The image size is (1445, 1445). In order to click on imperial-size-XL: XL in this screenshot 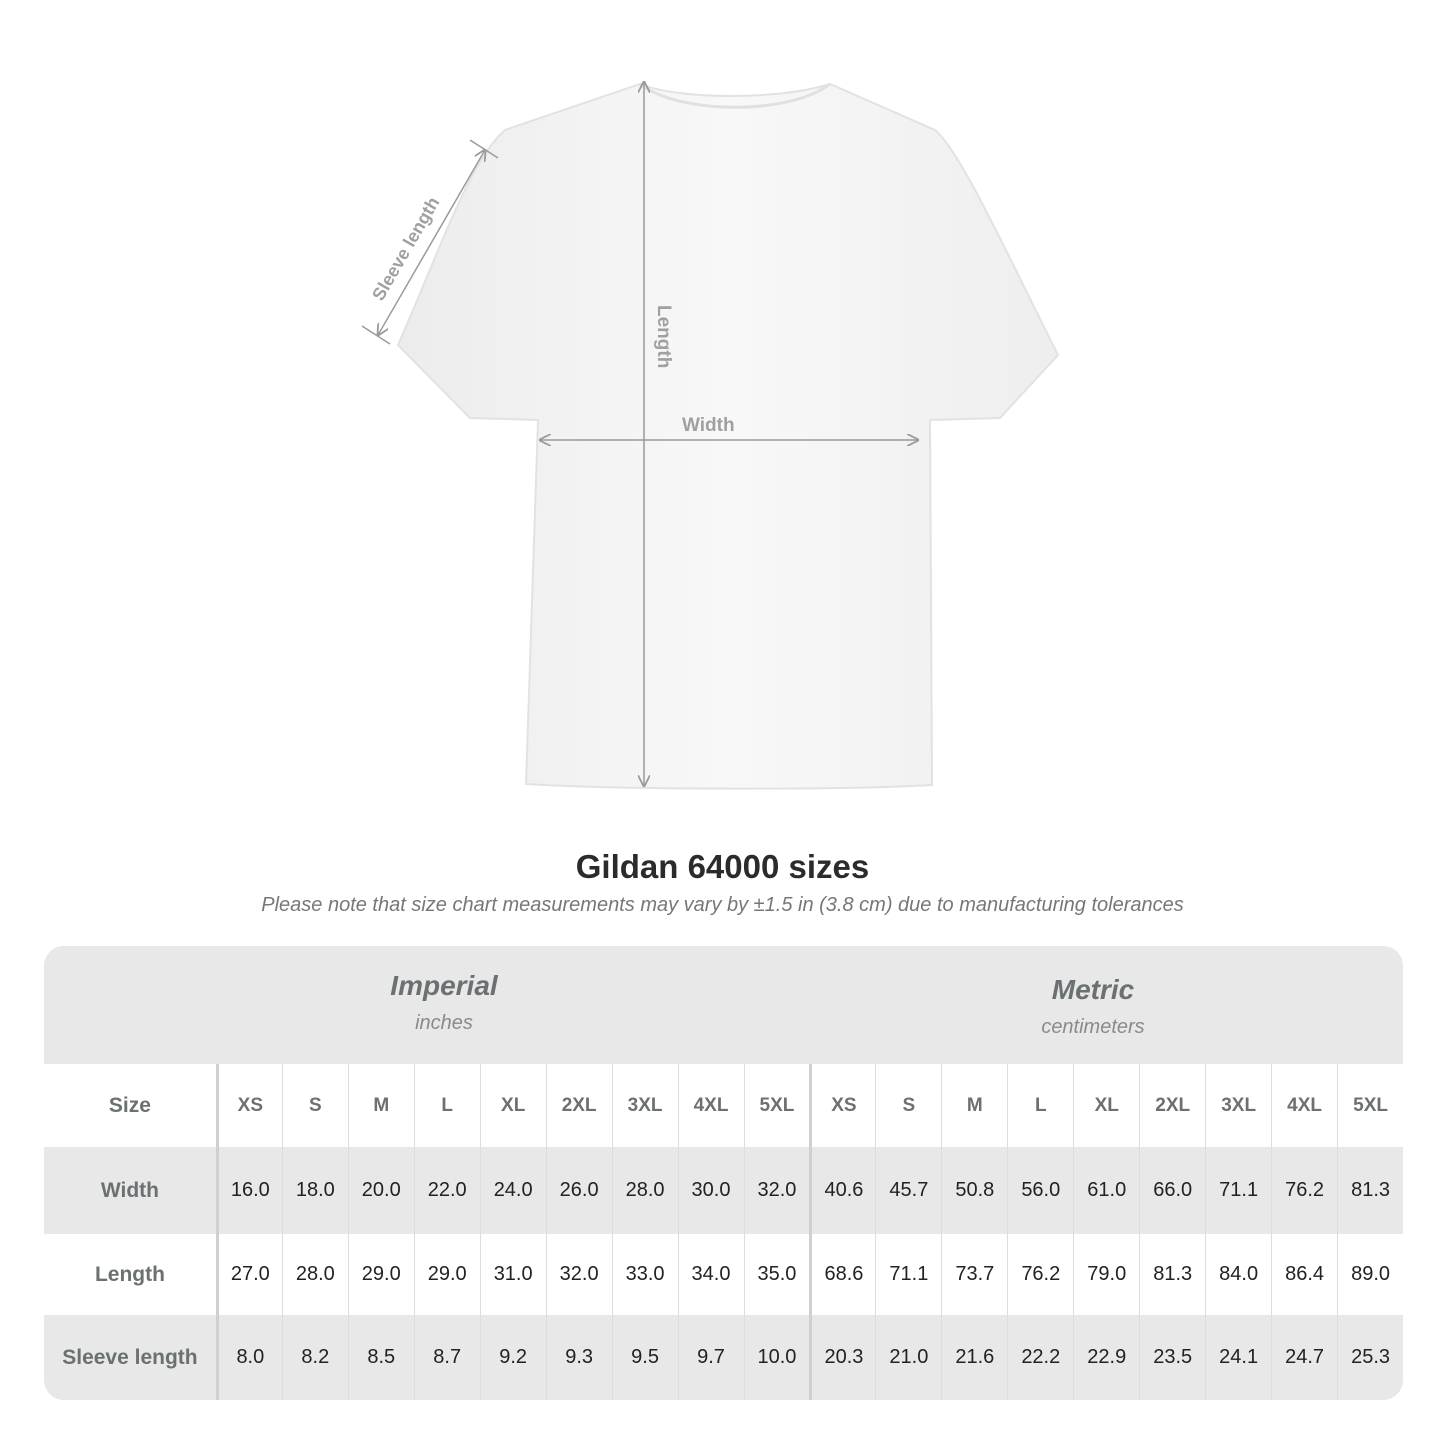, I will do `click(512, 1105)`.